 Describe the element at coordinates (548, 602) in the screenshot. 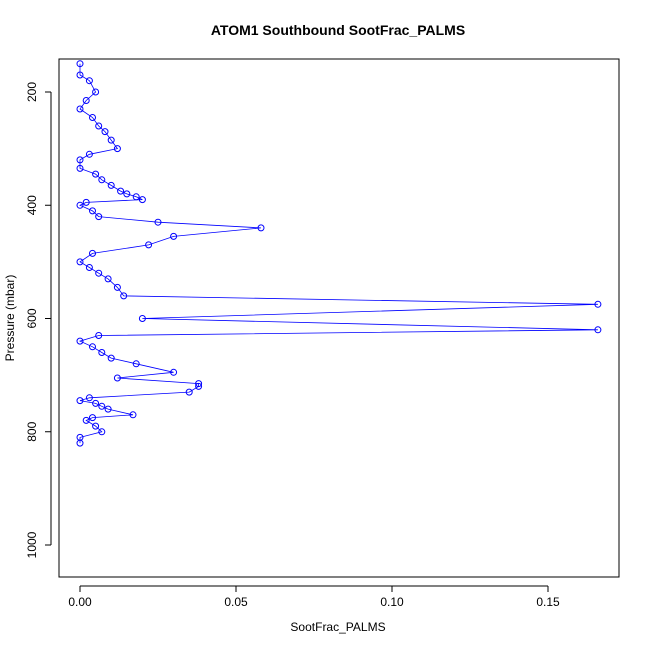

I see `x-tick-label: 0.15` at that location.